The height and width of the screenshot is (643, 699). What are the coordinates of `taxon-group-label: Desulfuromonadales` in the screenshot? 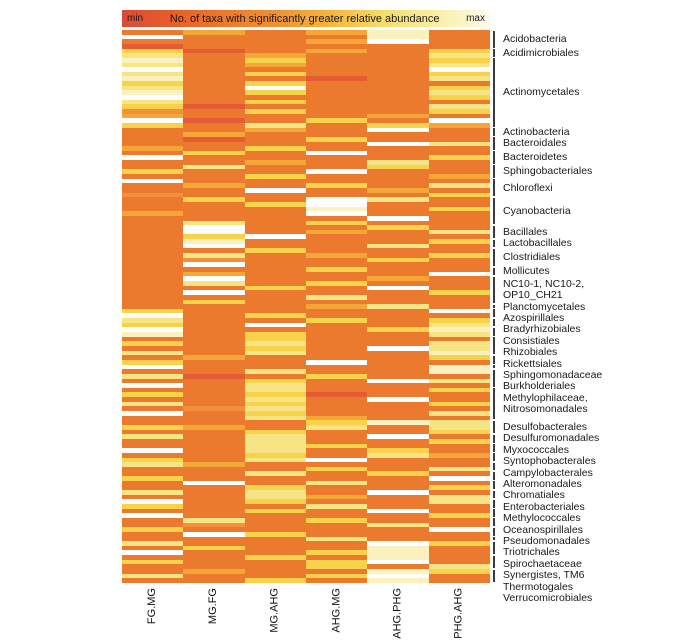 It's located at (551, 438).